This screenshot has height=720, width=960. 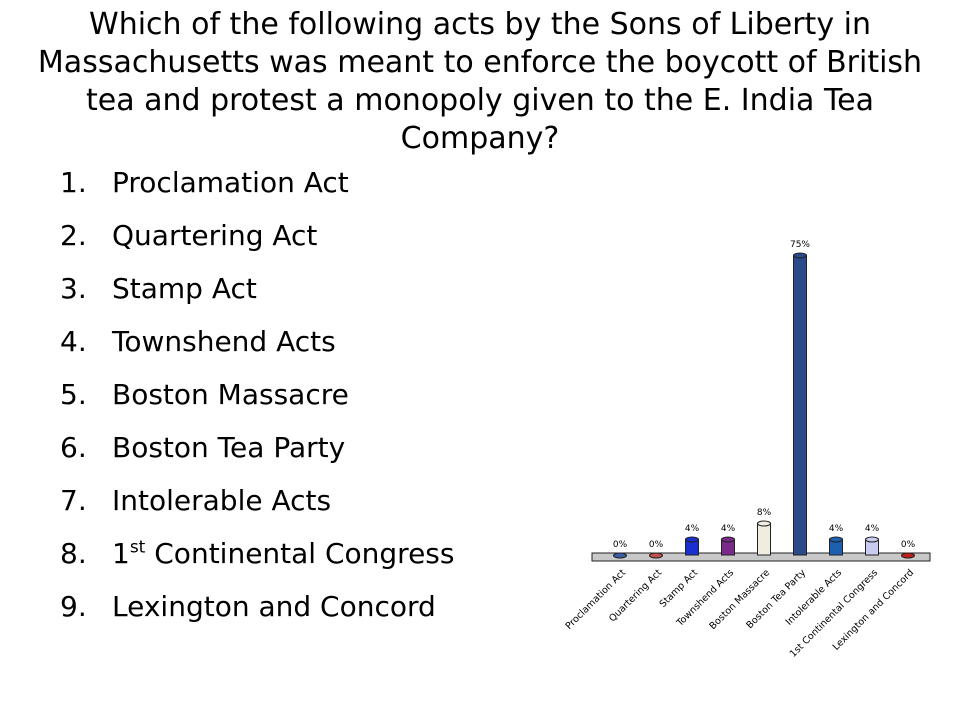 I want to click on answer-text: Boston Massacre, so click(x=230, y=394).